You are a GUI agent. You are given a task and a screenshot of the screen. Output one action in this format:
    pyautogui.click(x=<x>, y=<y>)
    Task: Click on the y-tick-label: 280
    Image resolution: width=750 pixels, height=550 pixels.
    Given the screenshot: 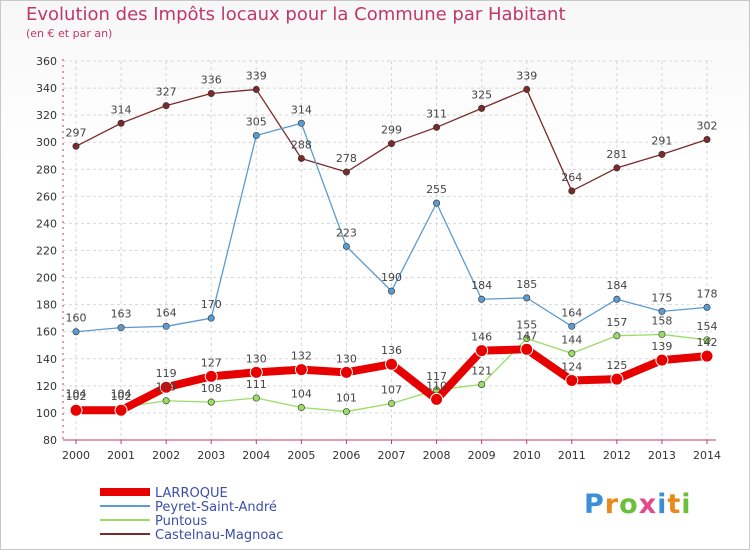 What is the action you would take?
    pyautogui.click(x=46, y=169)
    